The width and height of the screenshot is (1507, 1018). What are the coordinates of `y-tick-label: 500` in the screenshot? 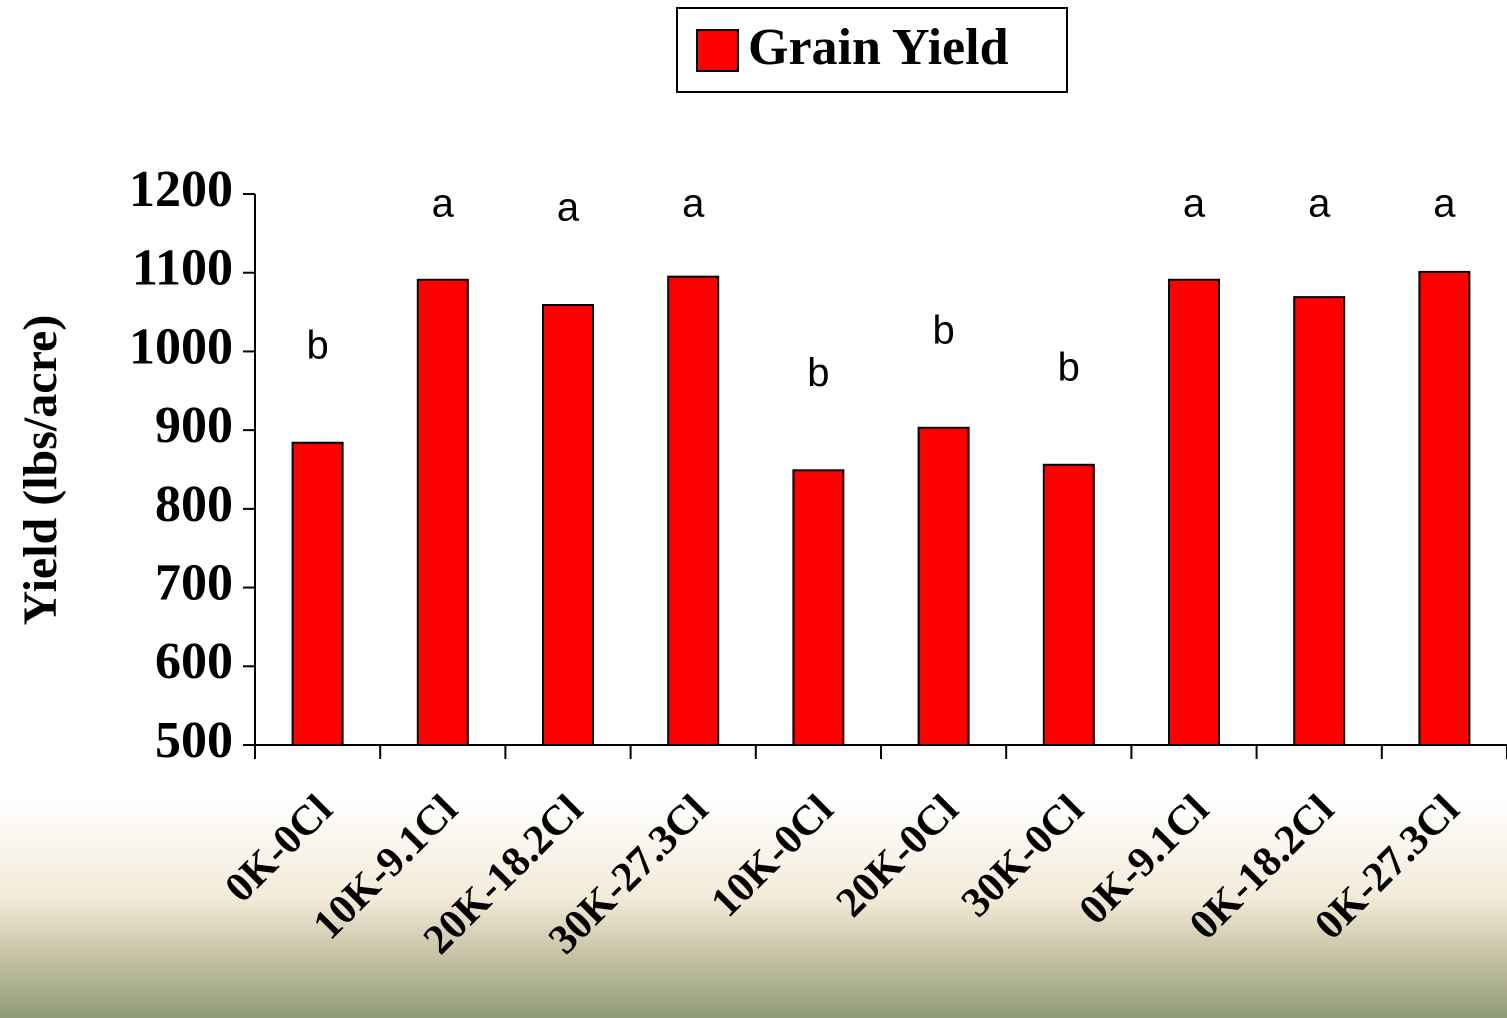 It's located at (194, 740).